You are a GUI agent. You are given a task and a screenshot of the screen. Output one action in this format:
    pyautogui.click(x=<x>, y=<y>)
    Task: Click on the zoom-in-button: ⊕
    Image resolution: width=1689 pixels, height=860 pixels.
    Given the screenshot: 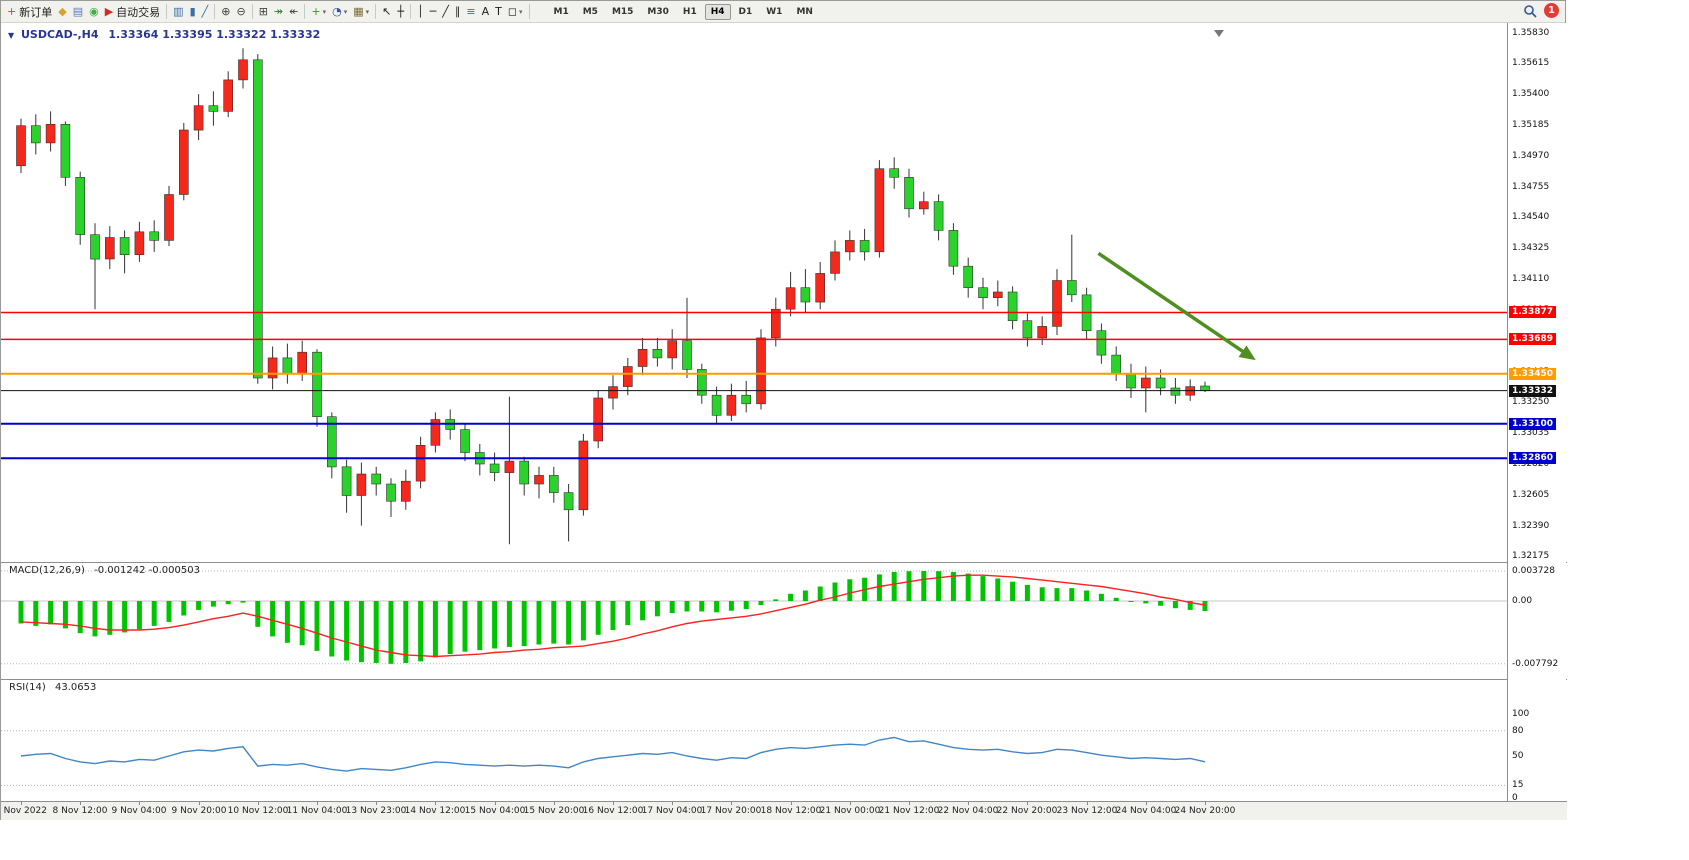 What is the action you would take?
    pyautogui.click(x=225, y=12)
    